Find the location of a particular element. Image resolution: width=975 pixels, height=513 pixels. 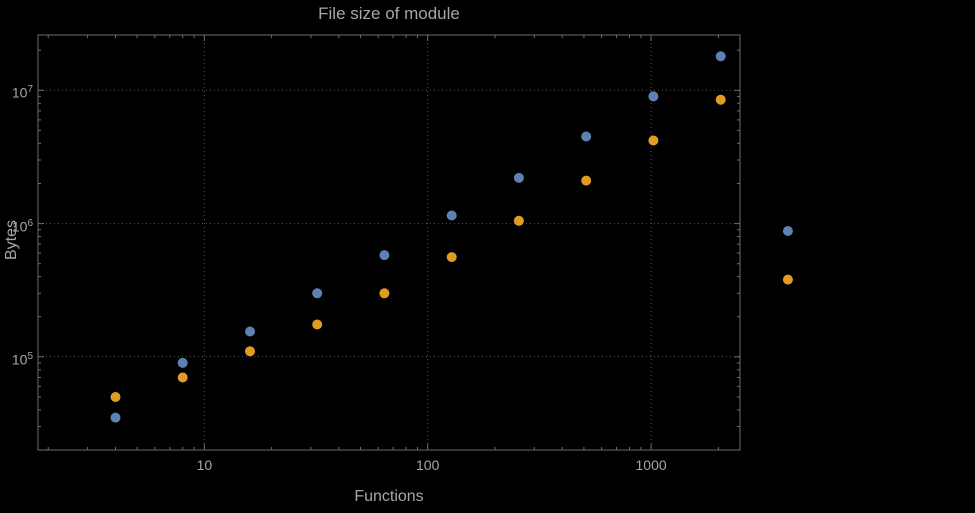

x-tick-label: 1000 is located at coordinates (651, 465).